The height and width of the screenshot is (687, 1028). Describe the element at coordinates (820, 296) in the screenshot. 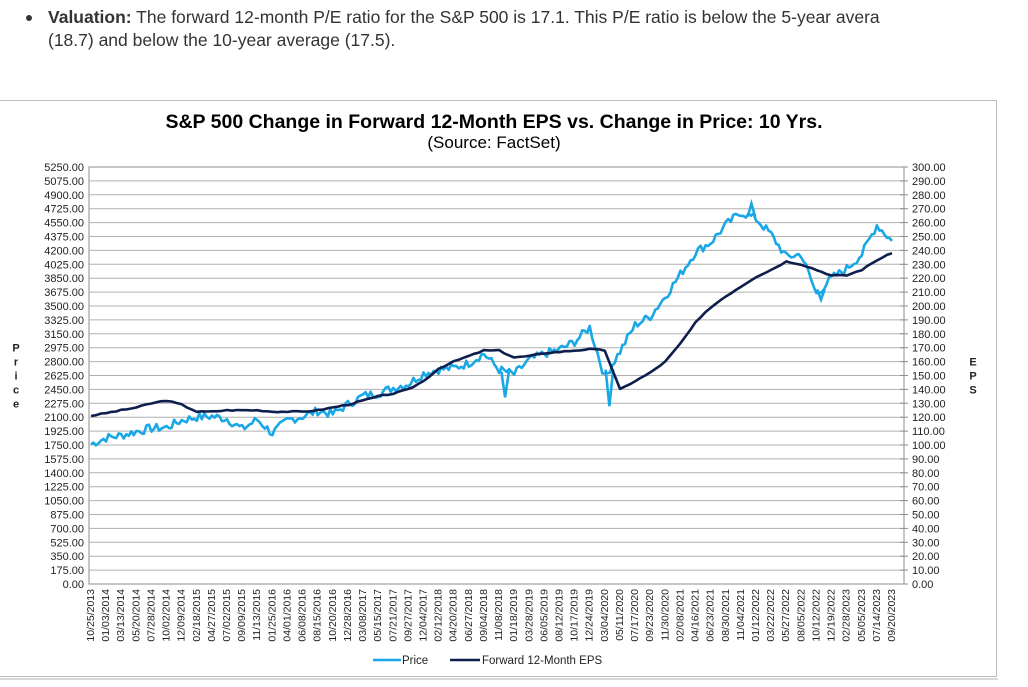

I see `price-low-2022` at that location.